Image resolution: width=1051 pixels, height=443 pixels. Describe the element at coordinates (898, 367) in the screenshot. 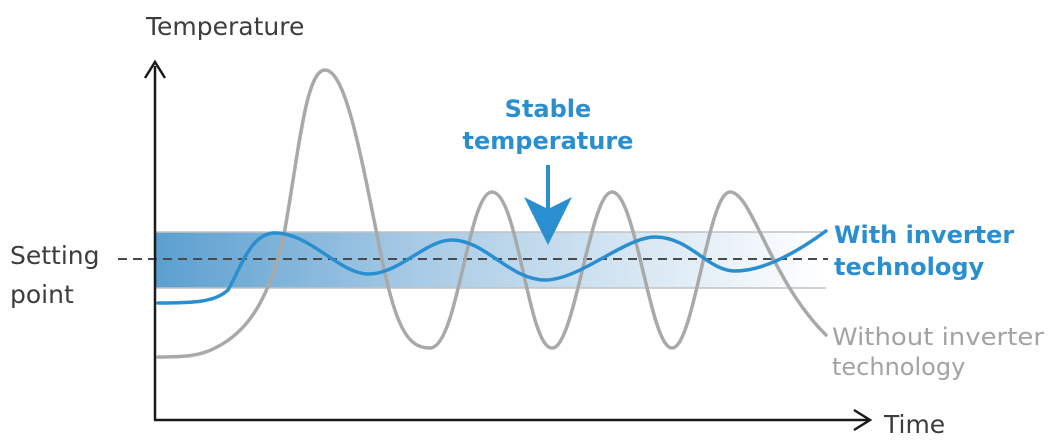

I see `without-inverter-label-line2: technology` at that location.